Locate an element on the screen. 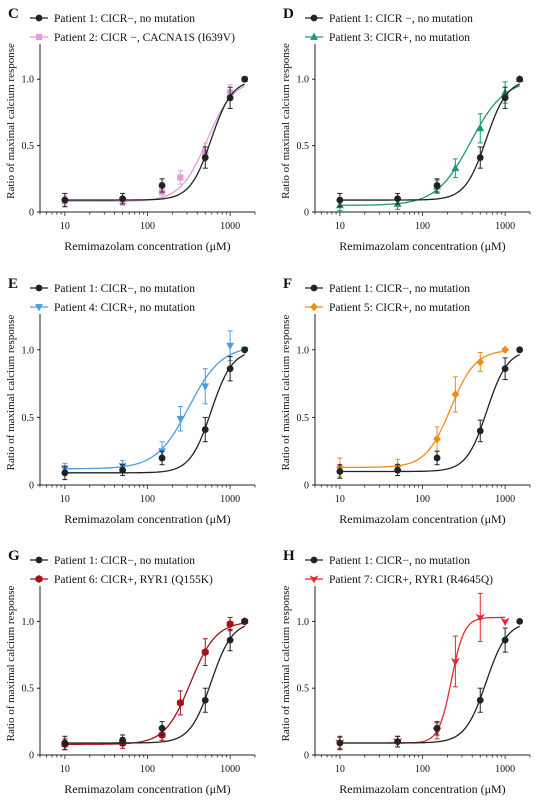 The height and width of the screenshot is (804, 550). panel-letter: G is located at coordinates (14, 556).